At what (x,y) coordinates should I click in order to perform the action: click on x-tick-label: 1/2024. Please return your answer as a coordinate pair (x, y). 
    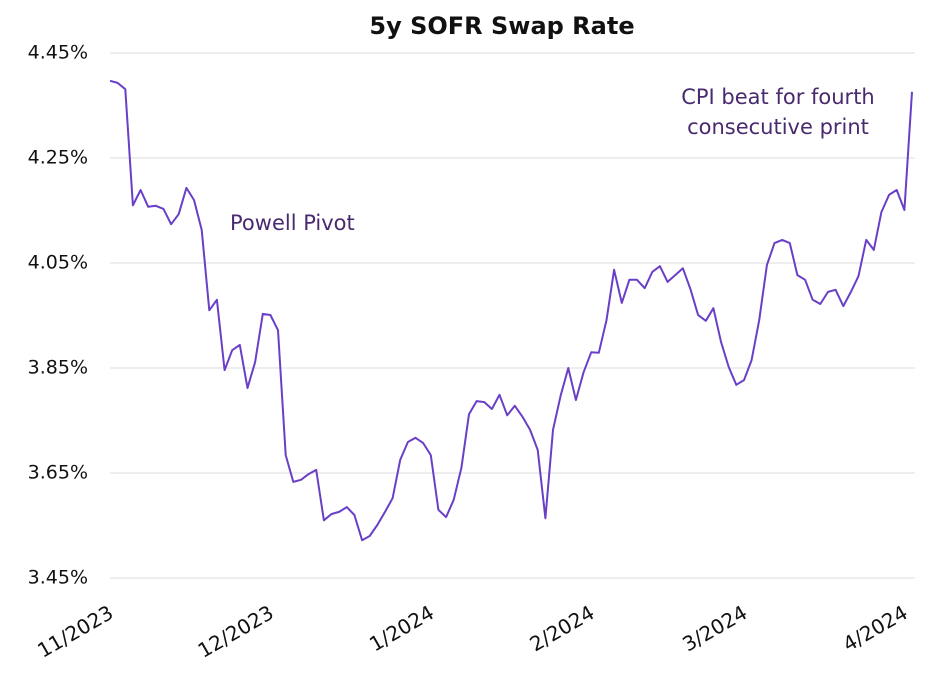
    Looking at the image, I should click on (401, 628).